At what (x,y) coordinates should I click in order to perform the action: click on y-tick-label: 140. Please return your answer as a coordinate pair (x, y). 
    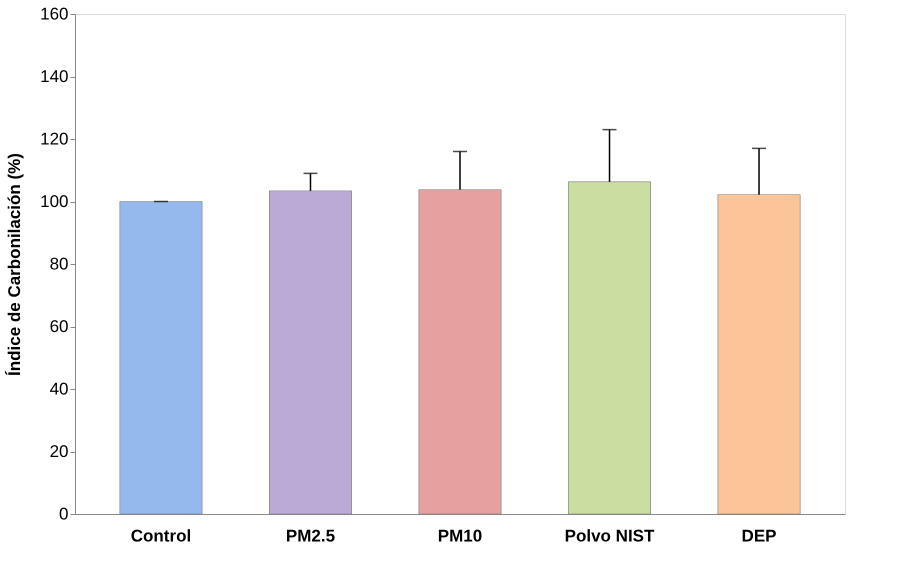
    Looking at the image, I should click on (54, 76).